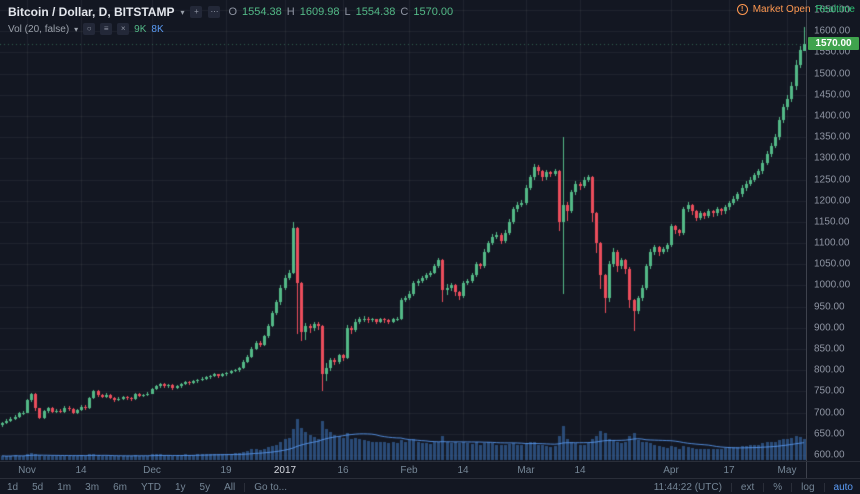  I want to click on price-axis-label: 700.00, so click(829, 413).